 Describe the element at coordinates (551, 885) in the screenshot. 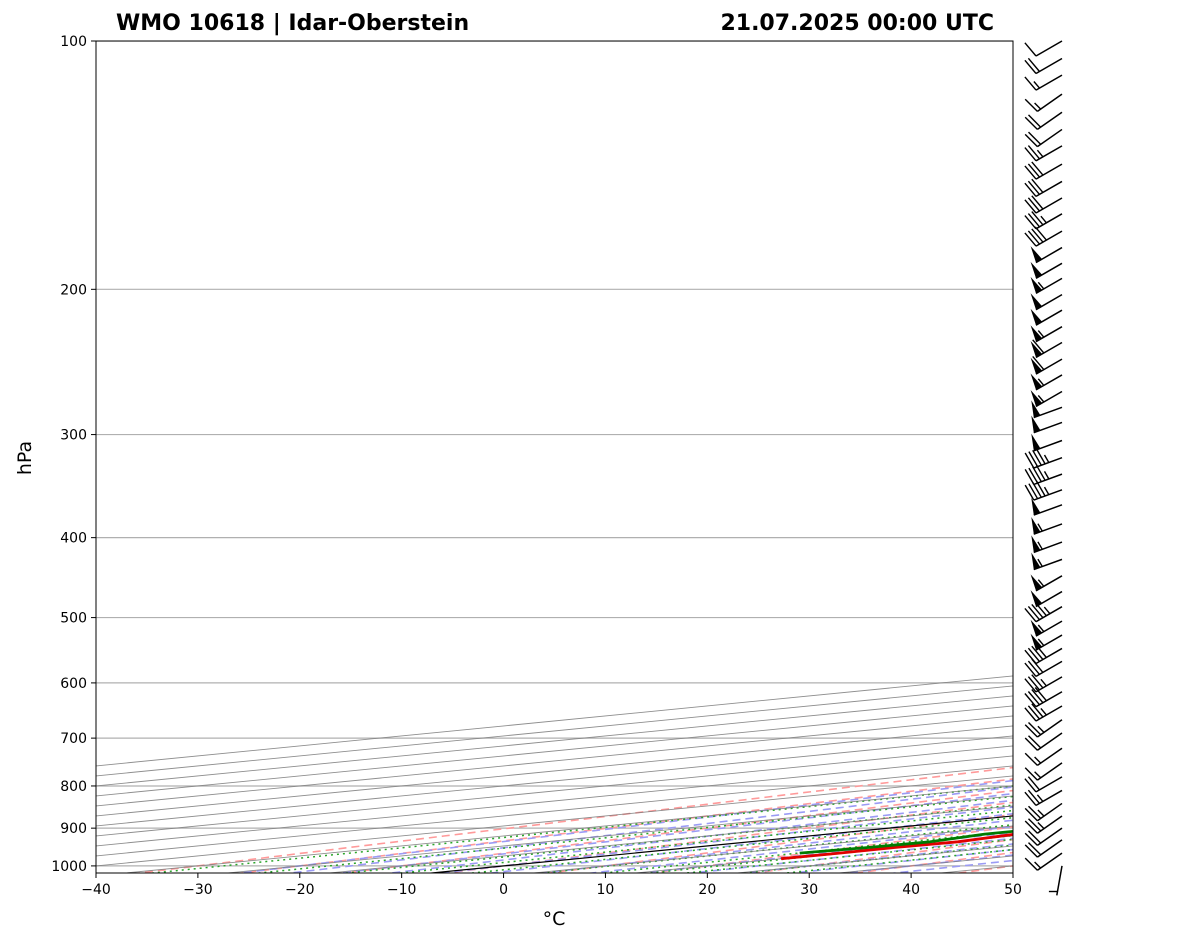

I see `x-axis: −40 −30 −20 −10 0 10 20 30 40 50` at that location.